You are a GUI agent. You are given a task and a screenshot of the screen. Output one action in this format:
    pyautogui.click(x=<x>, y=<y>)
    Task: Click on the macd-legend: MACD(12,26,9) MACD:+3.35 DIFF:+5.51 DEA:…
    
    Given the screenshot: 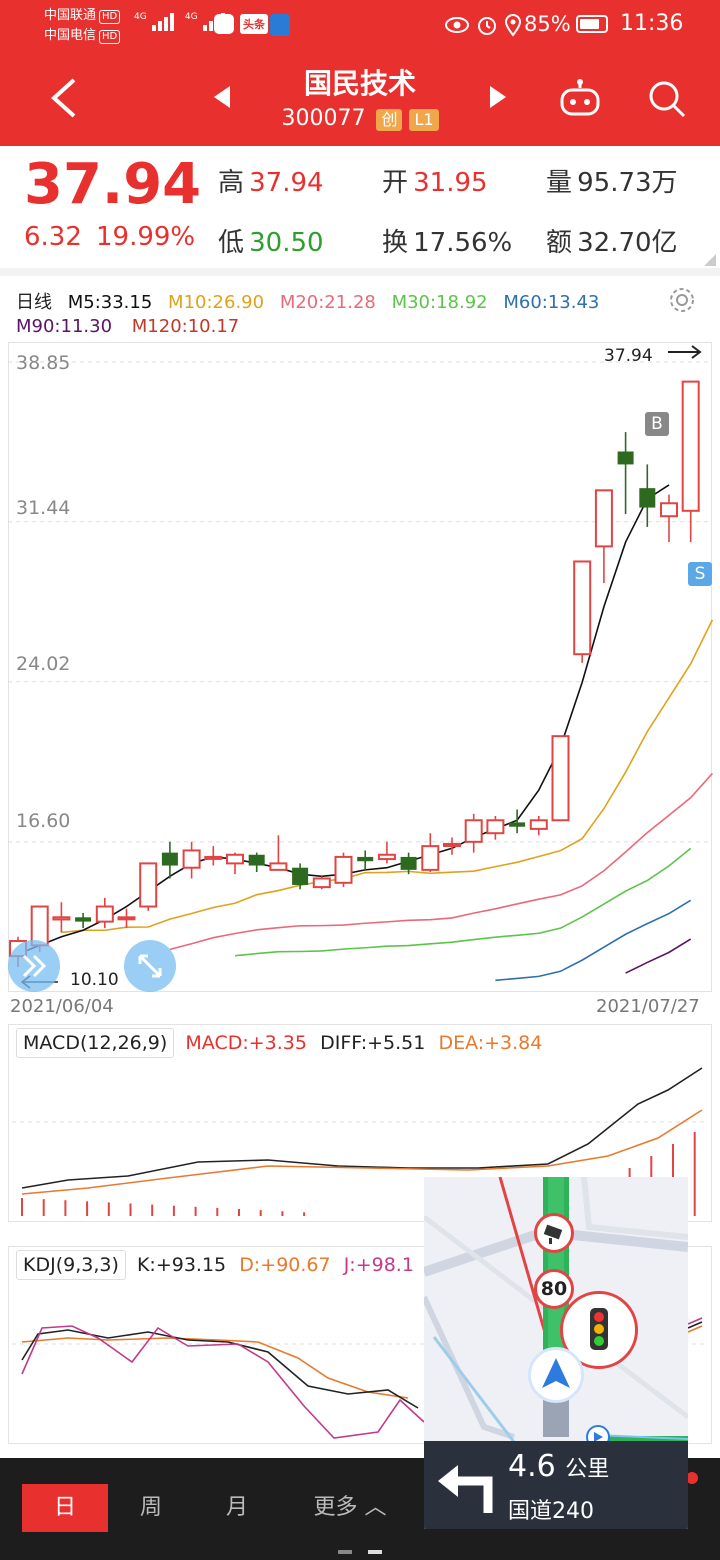 What is the action you would take?
    pyautogui.click(x=279, y=1043)
    